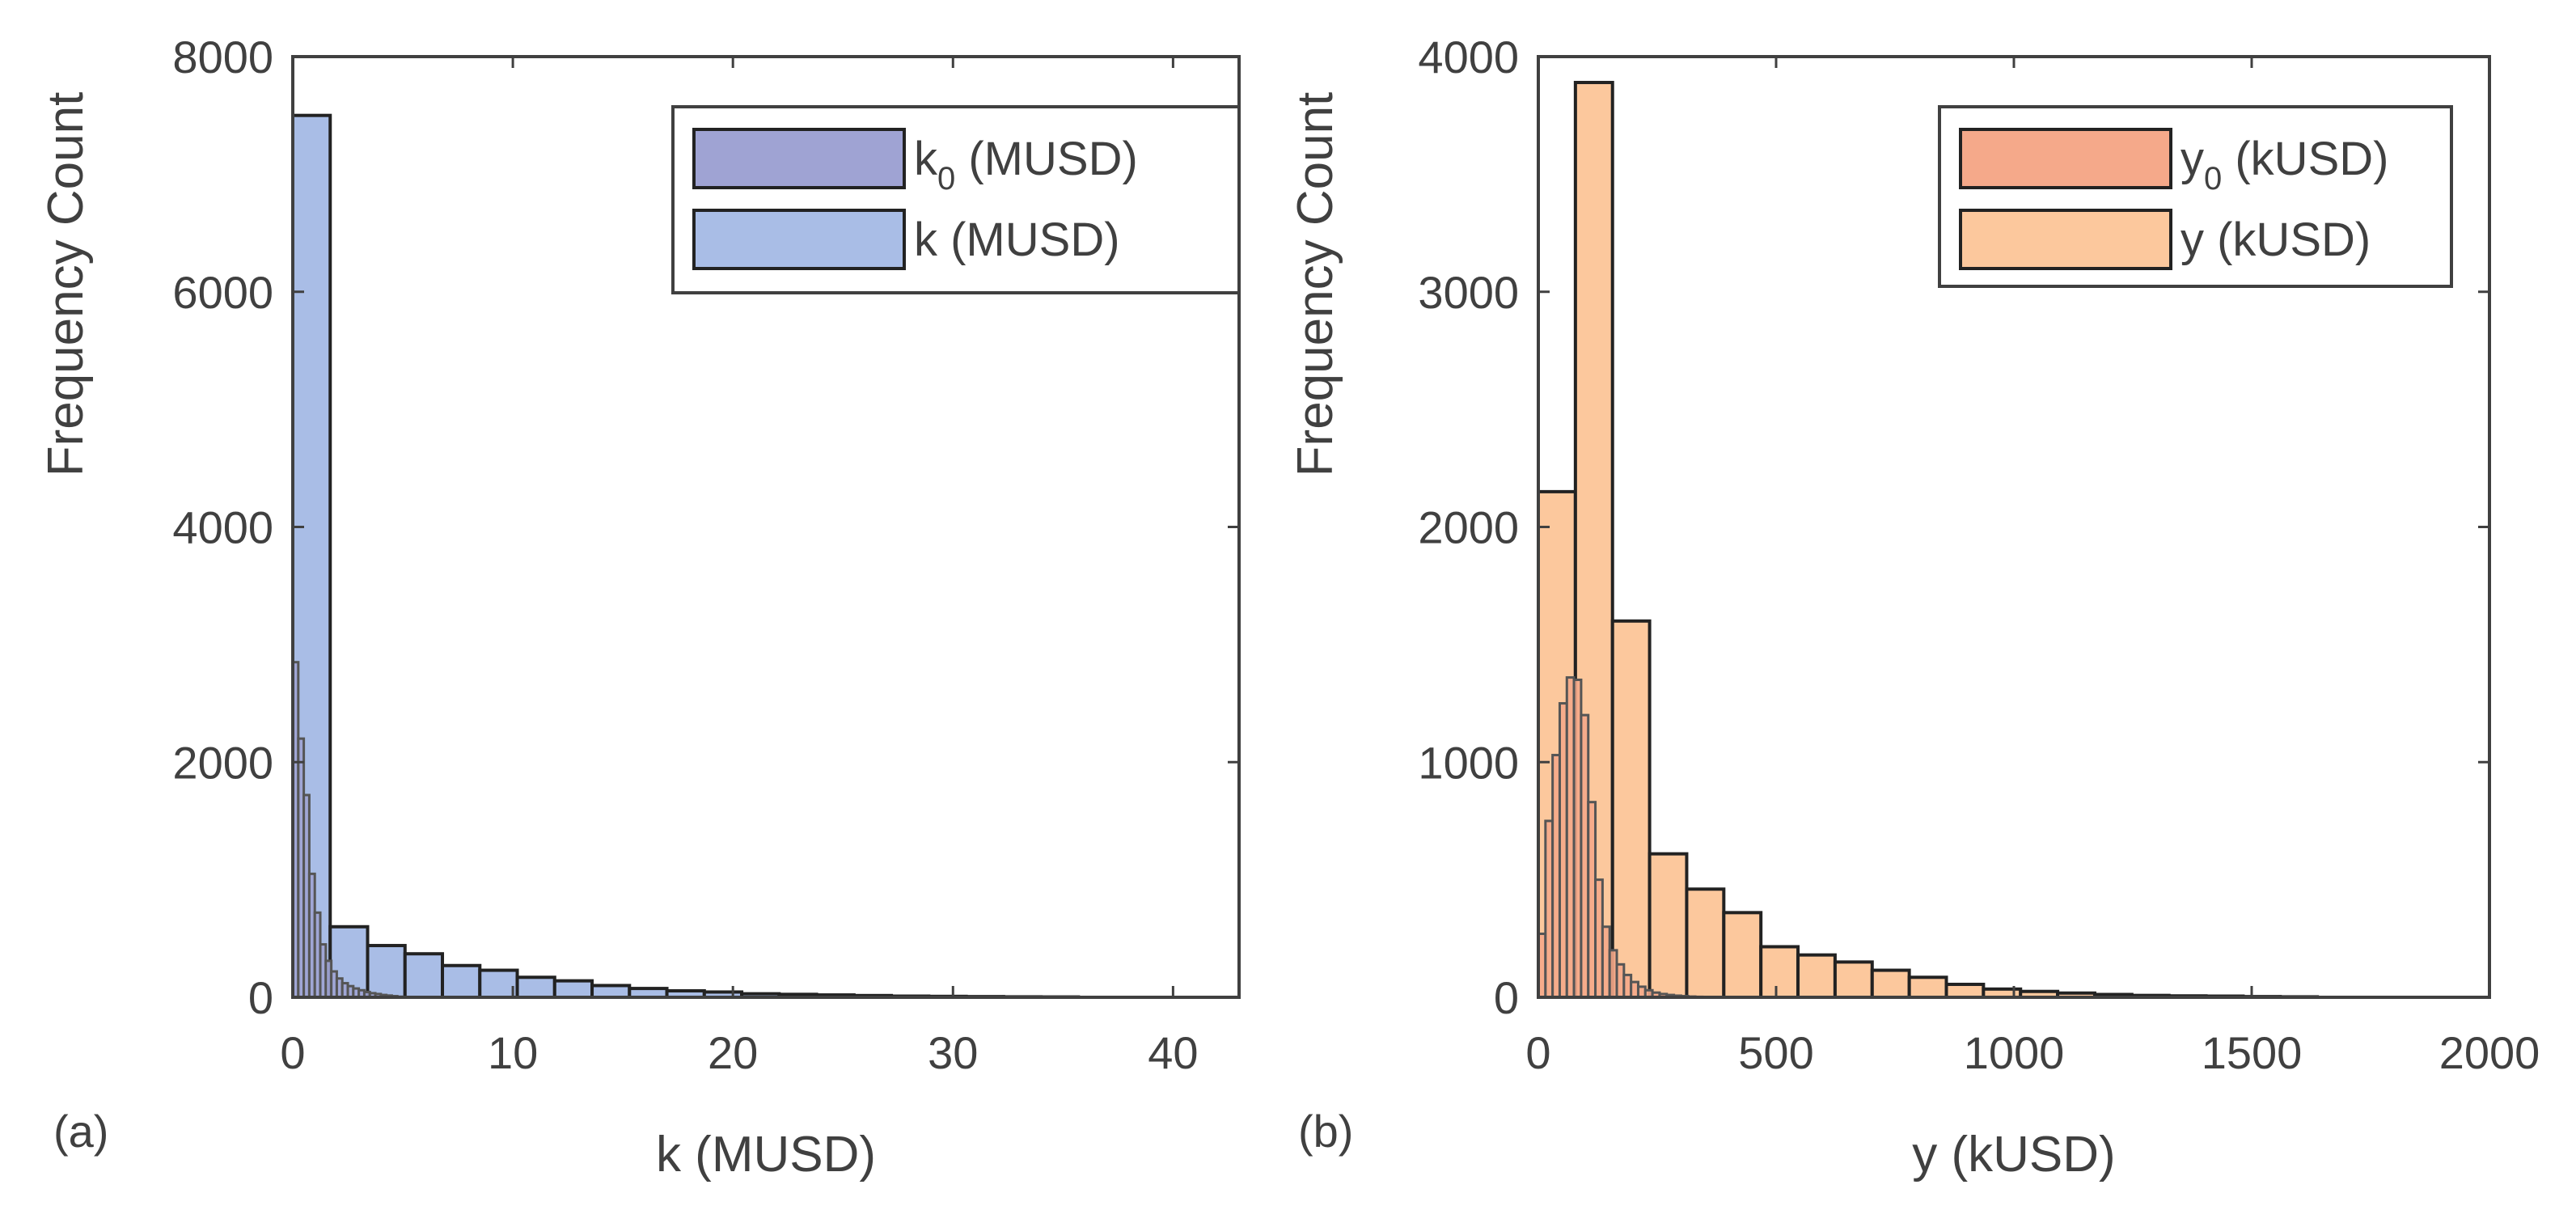  I want to click on y-tick-label: 1000, so click(1469, 763).